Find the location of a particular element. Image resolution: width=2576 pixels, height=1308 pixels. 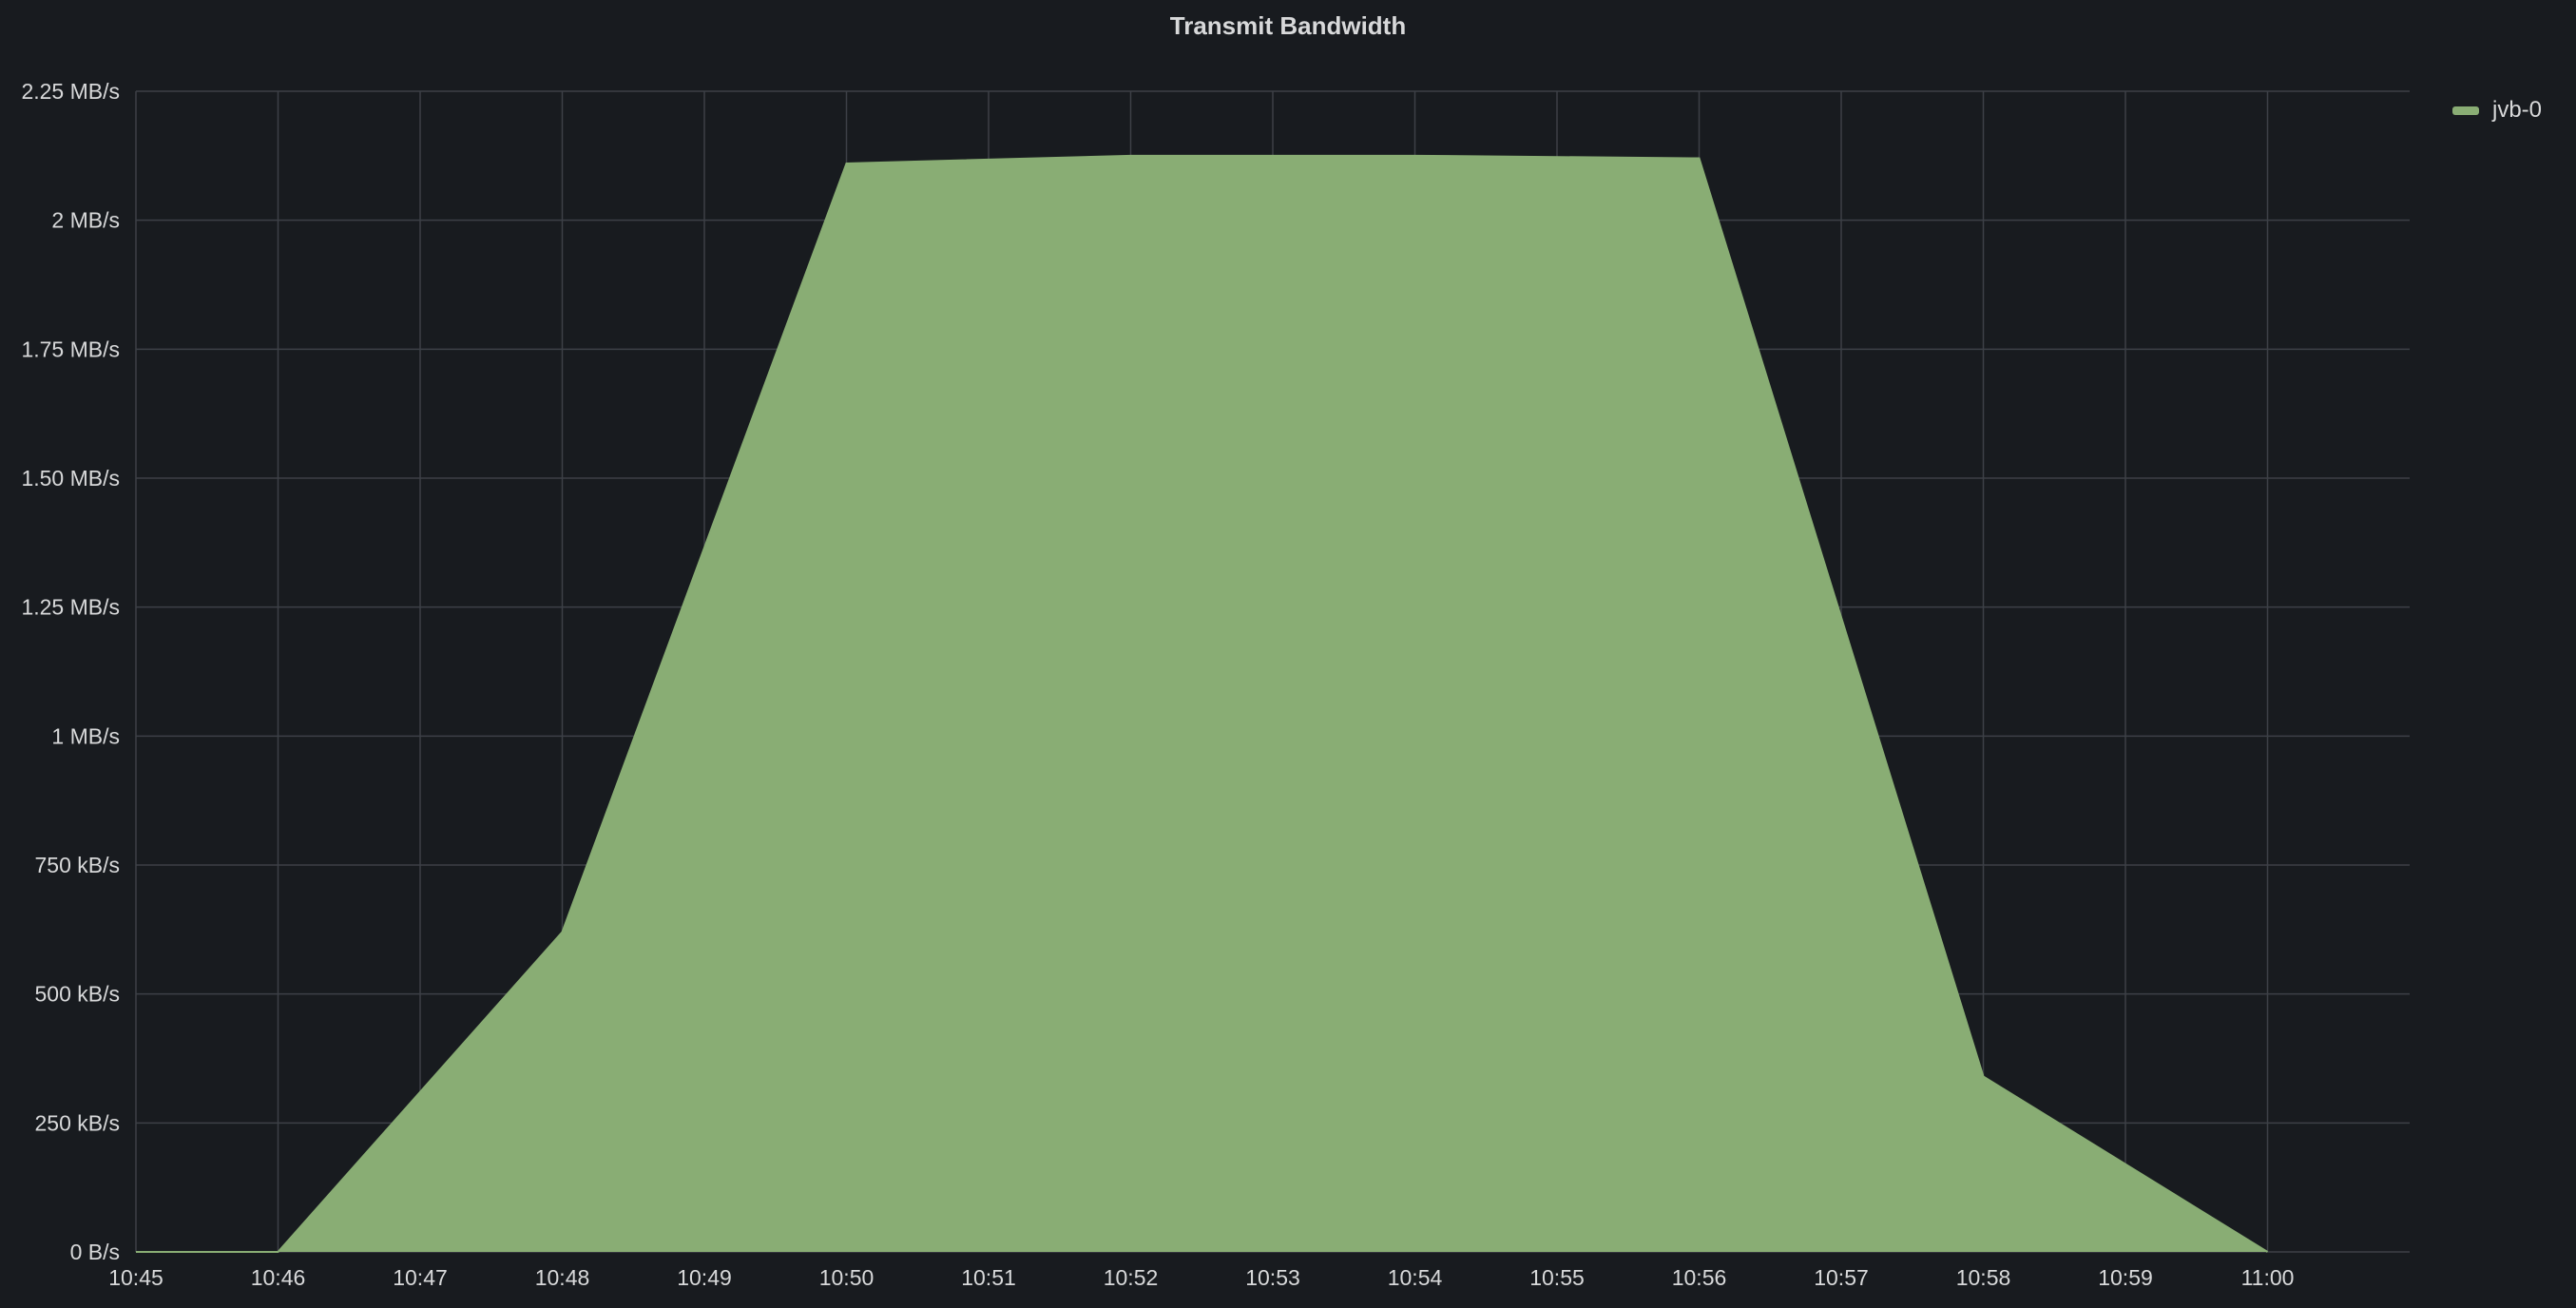

y-tick-label: 2 MB/s is located at coordinates (85, 220).